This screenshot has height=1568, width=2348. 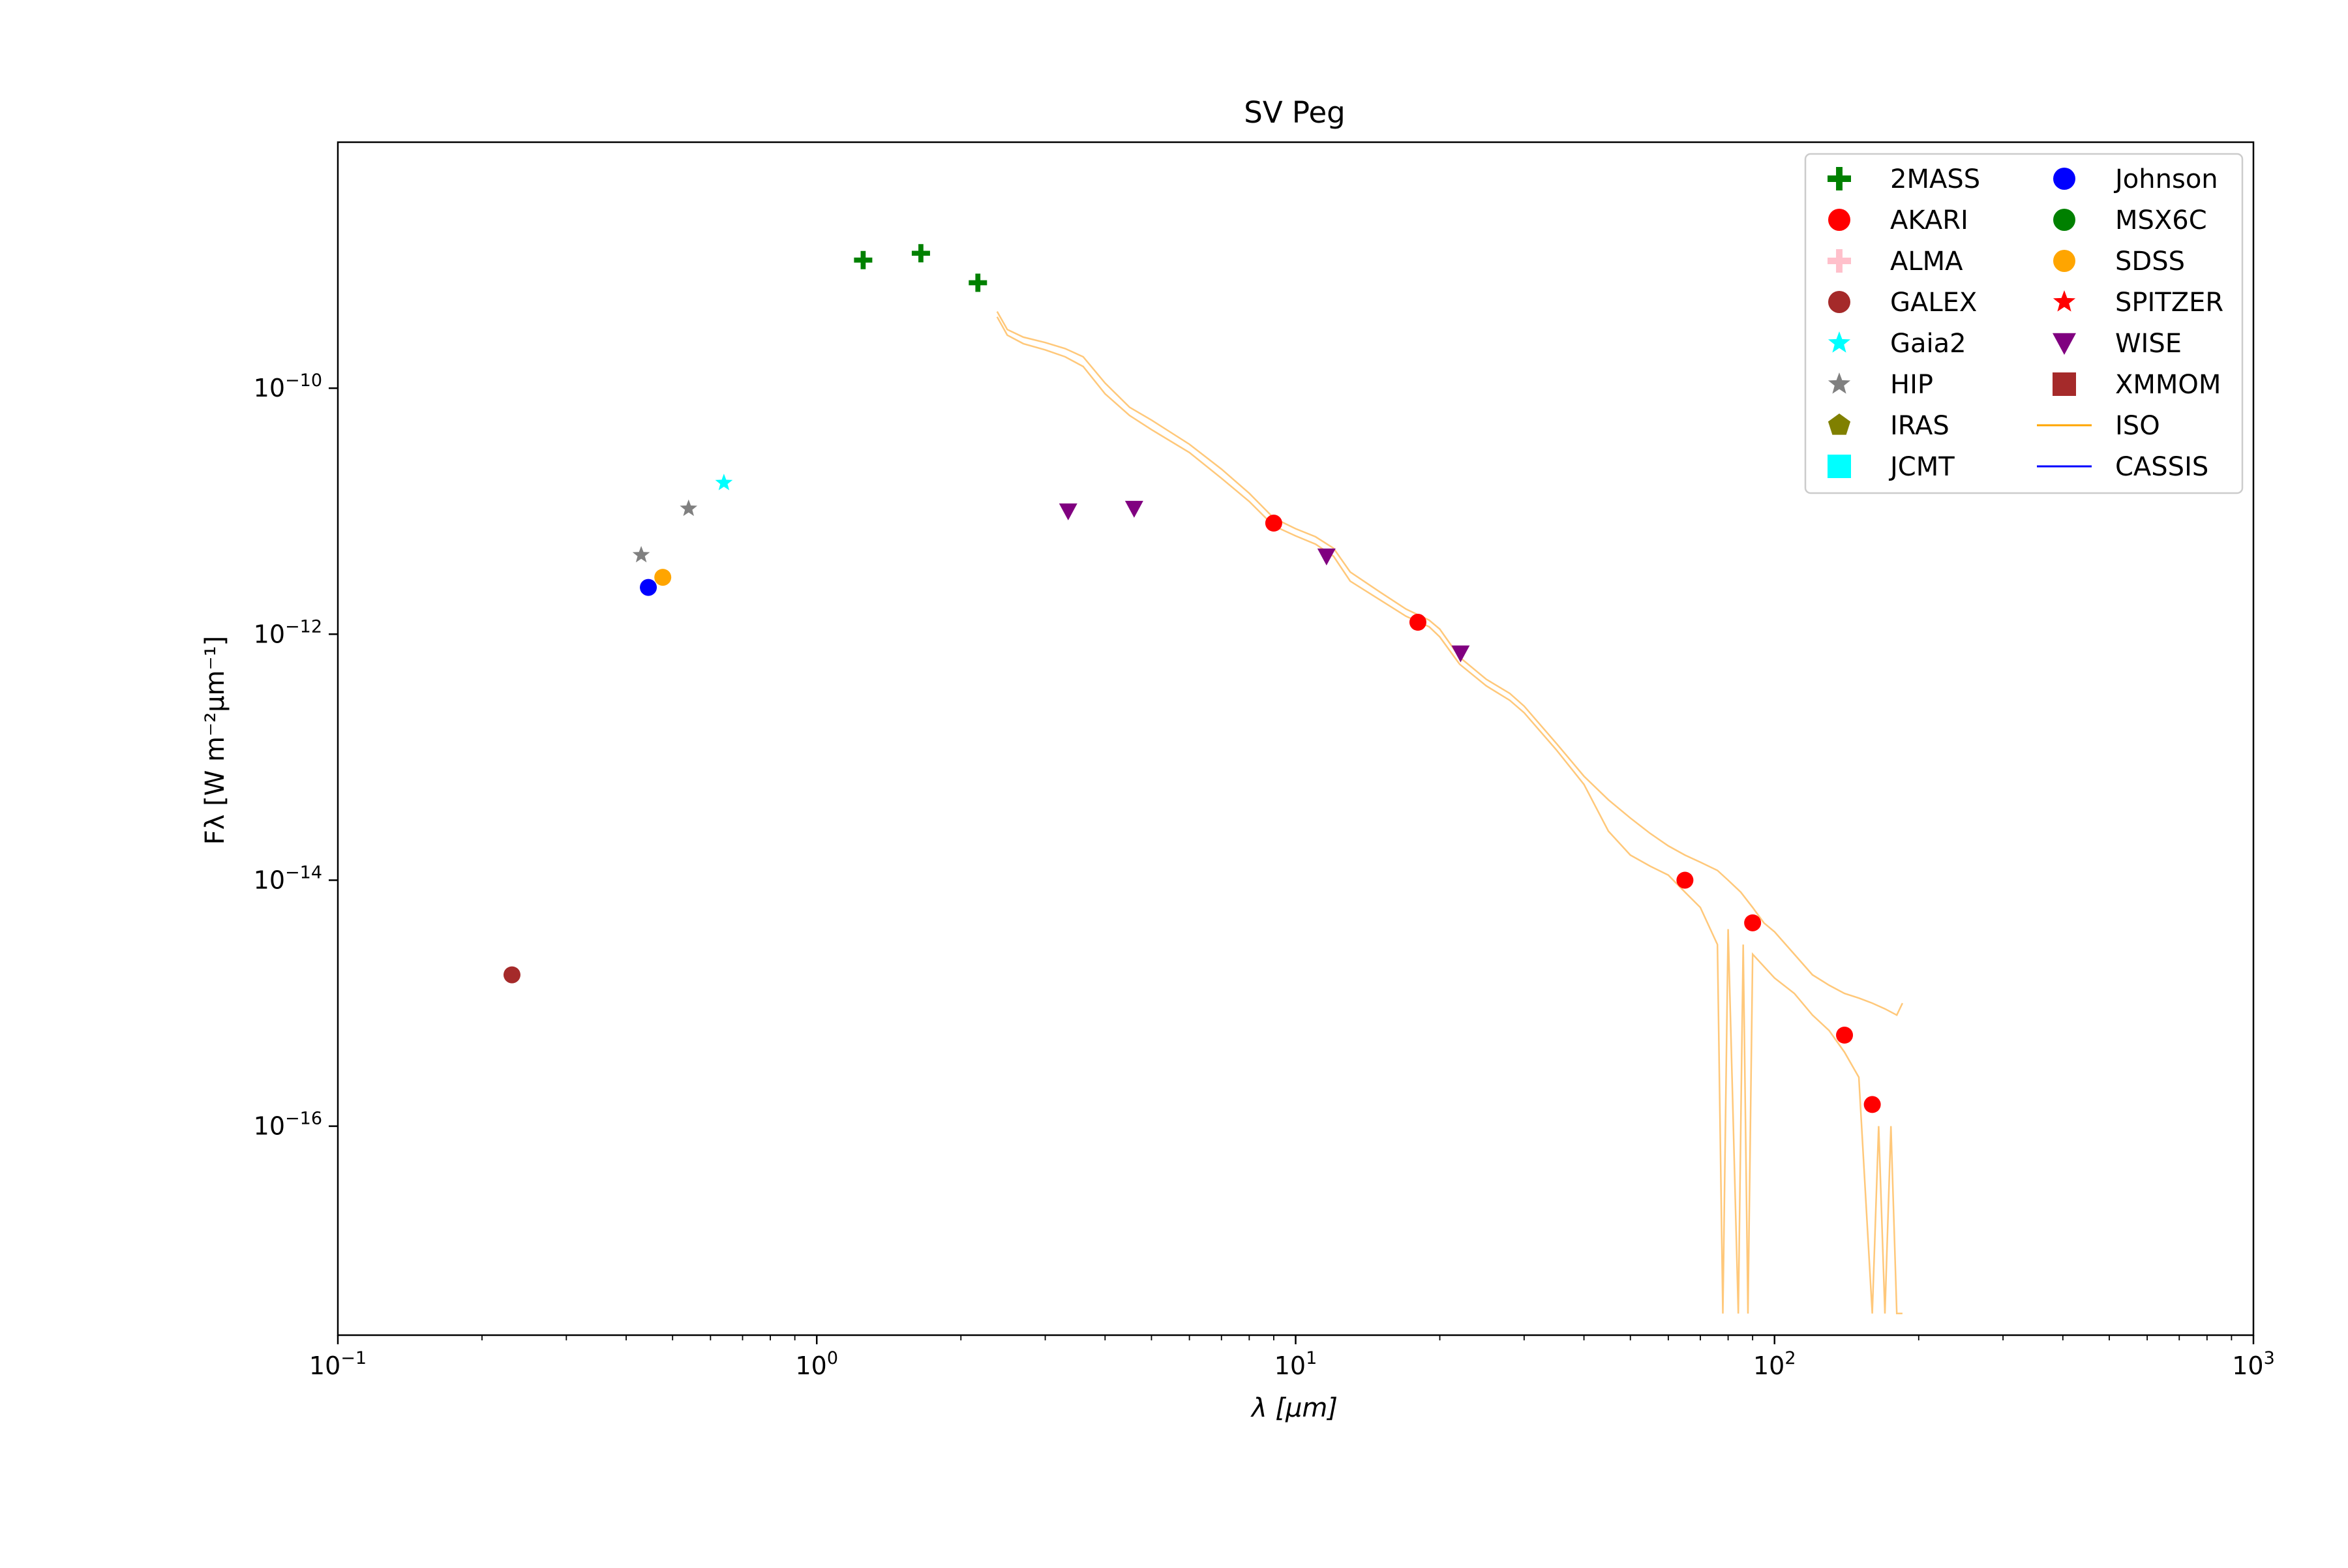 I want to click on legend-marker-akari, so click(x=1839, y=220).